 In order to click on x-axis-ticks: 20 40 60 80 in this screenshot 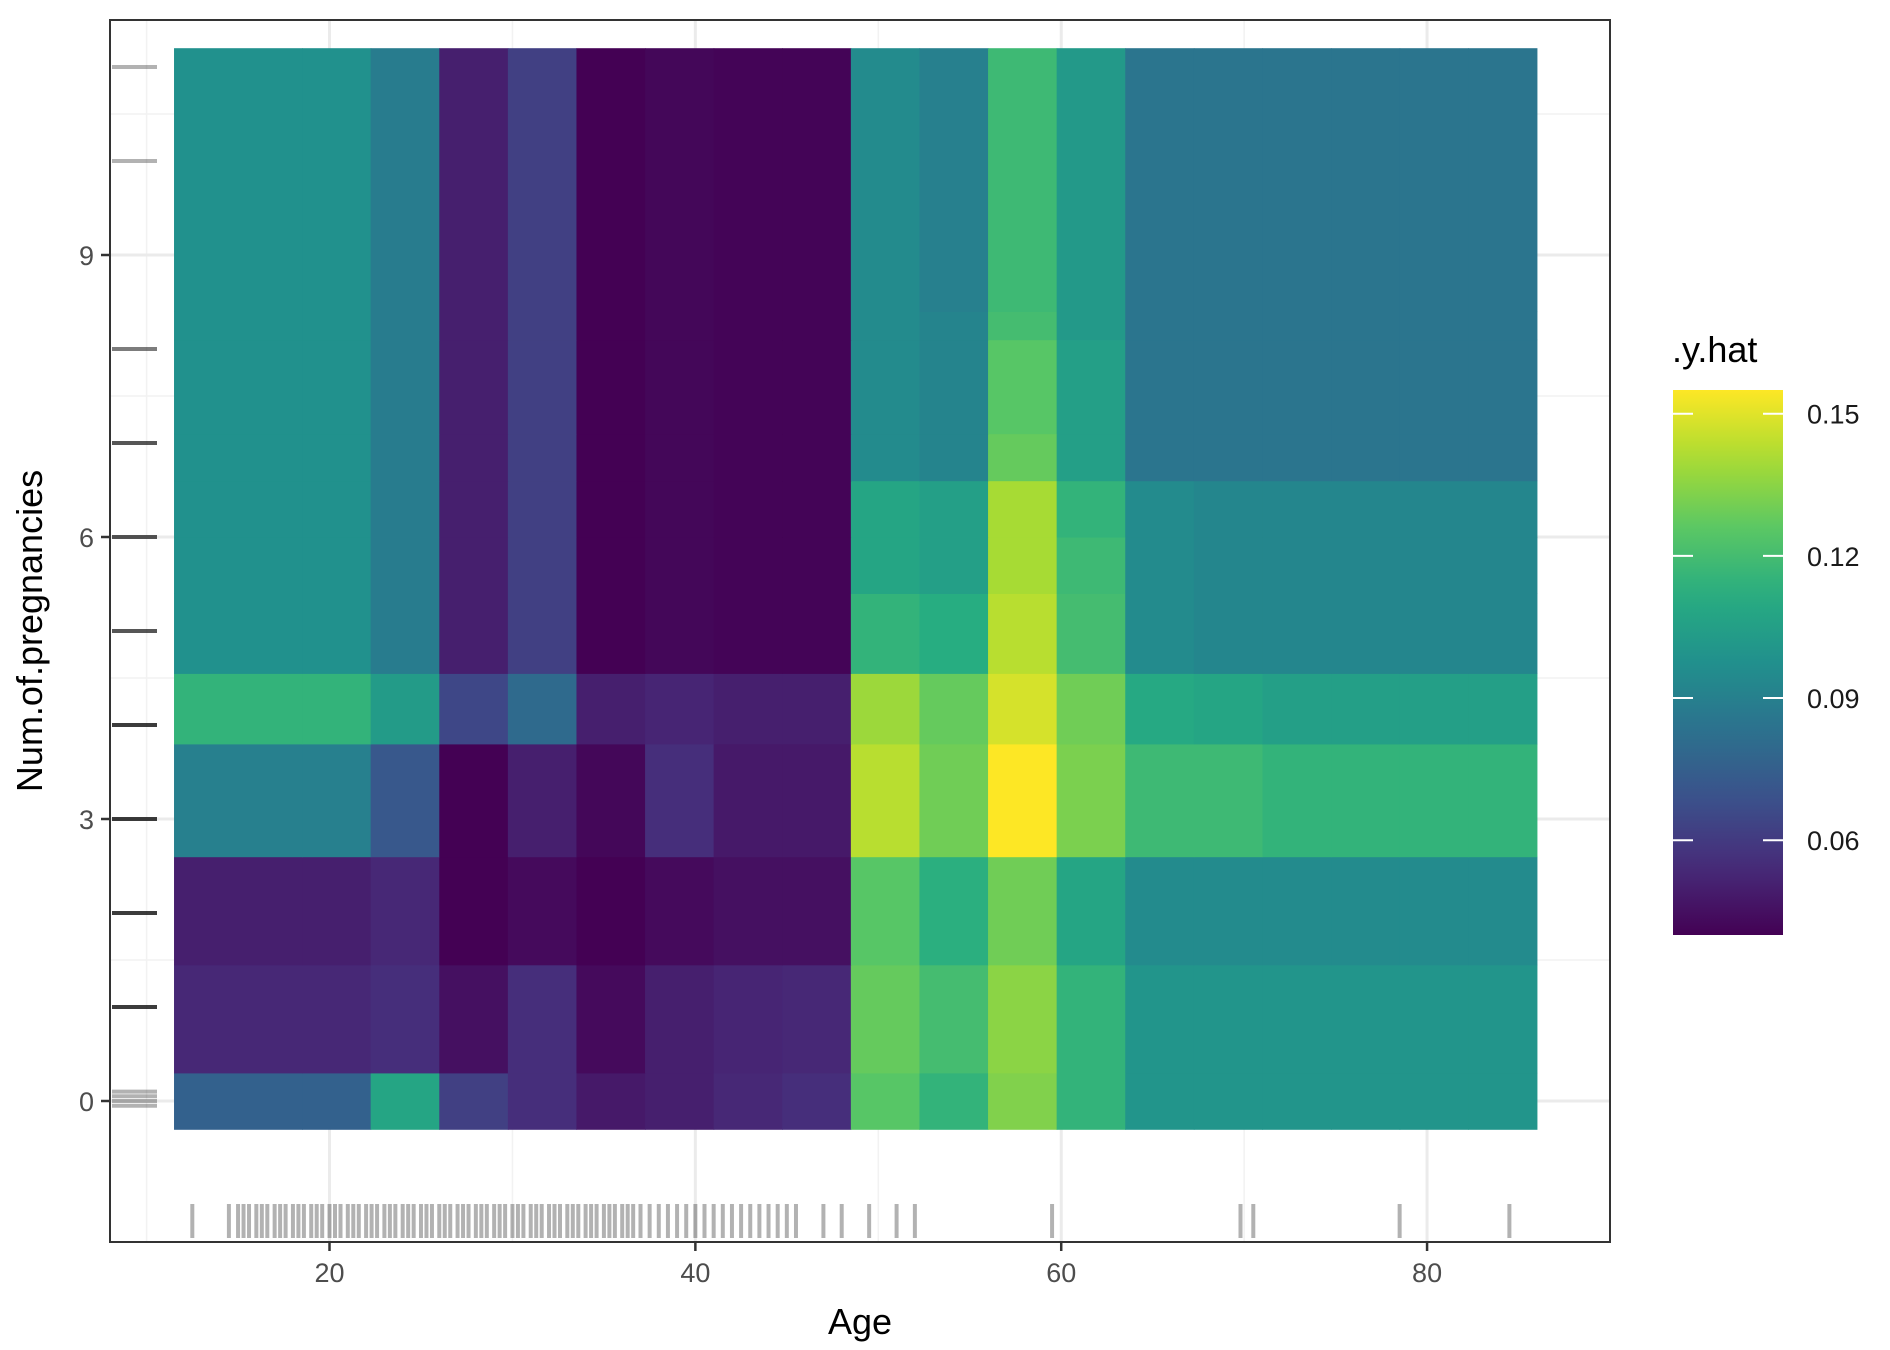, I will do `click(878, 1265)`.